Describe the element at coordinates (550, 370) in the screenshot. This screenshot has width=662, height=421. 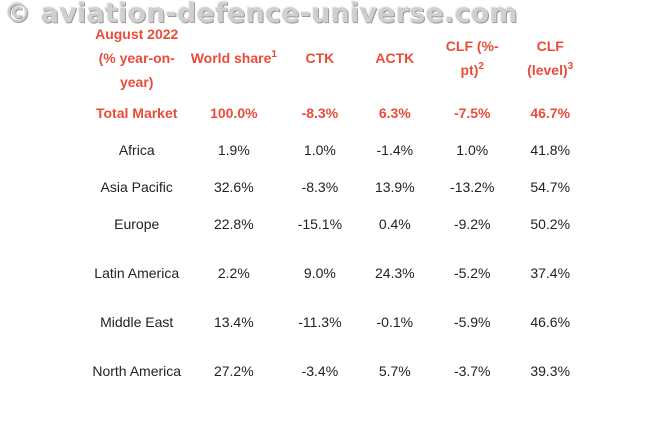
I see `cell-clf-level: 39.3%` at that location.